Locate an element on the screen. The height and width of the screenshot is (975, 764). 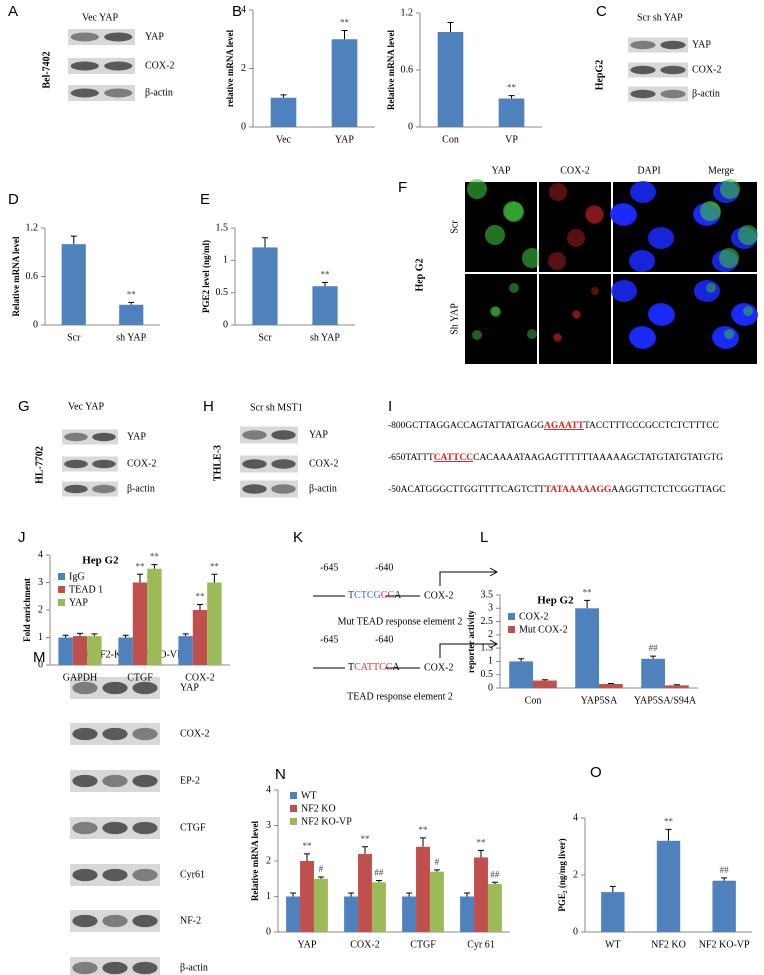
x-tick-label: CTGF is located at coordinates (140, 677).